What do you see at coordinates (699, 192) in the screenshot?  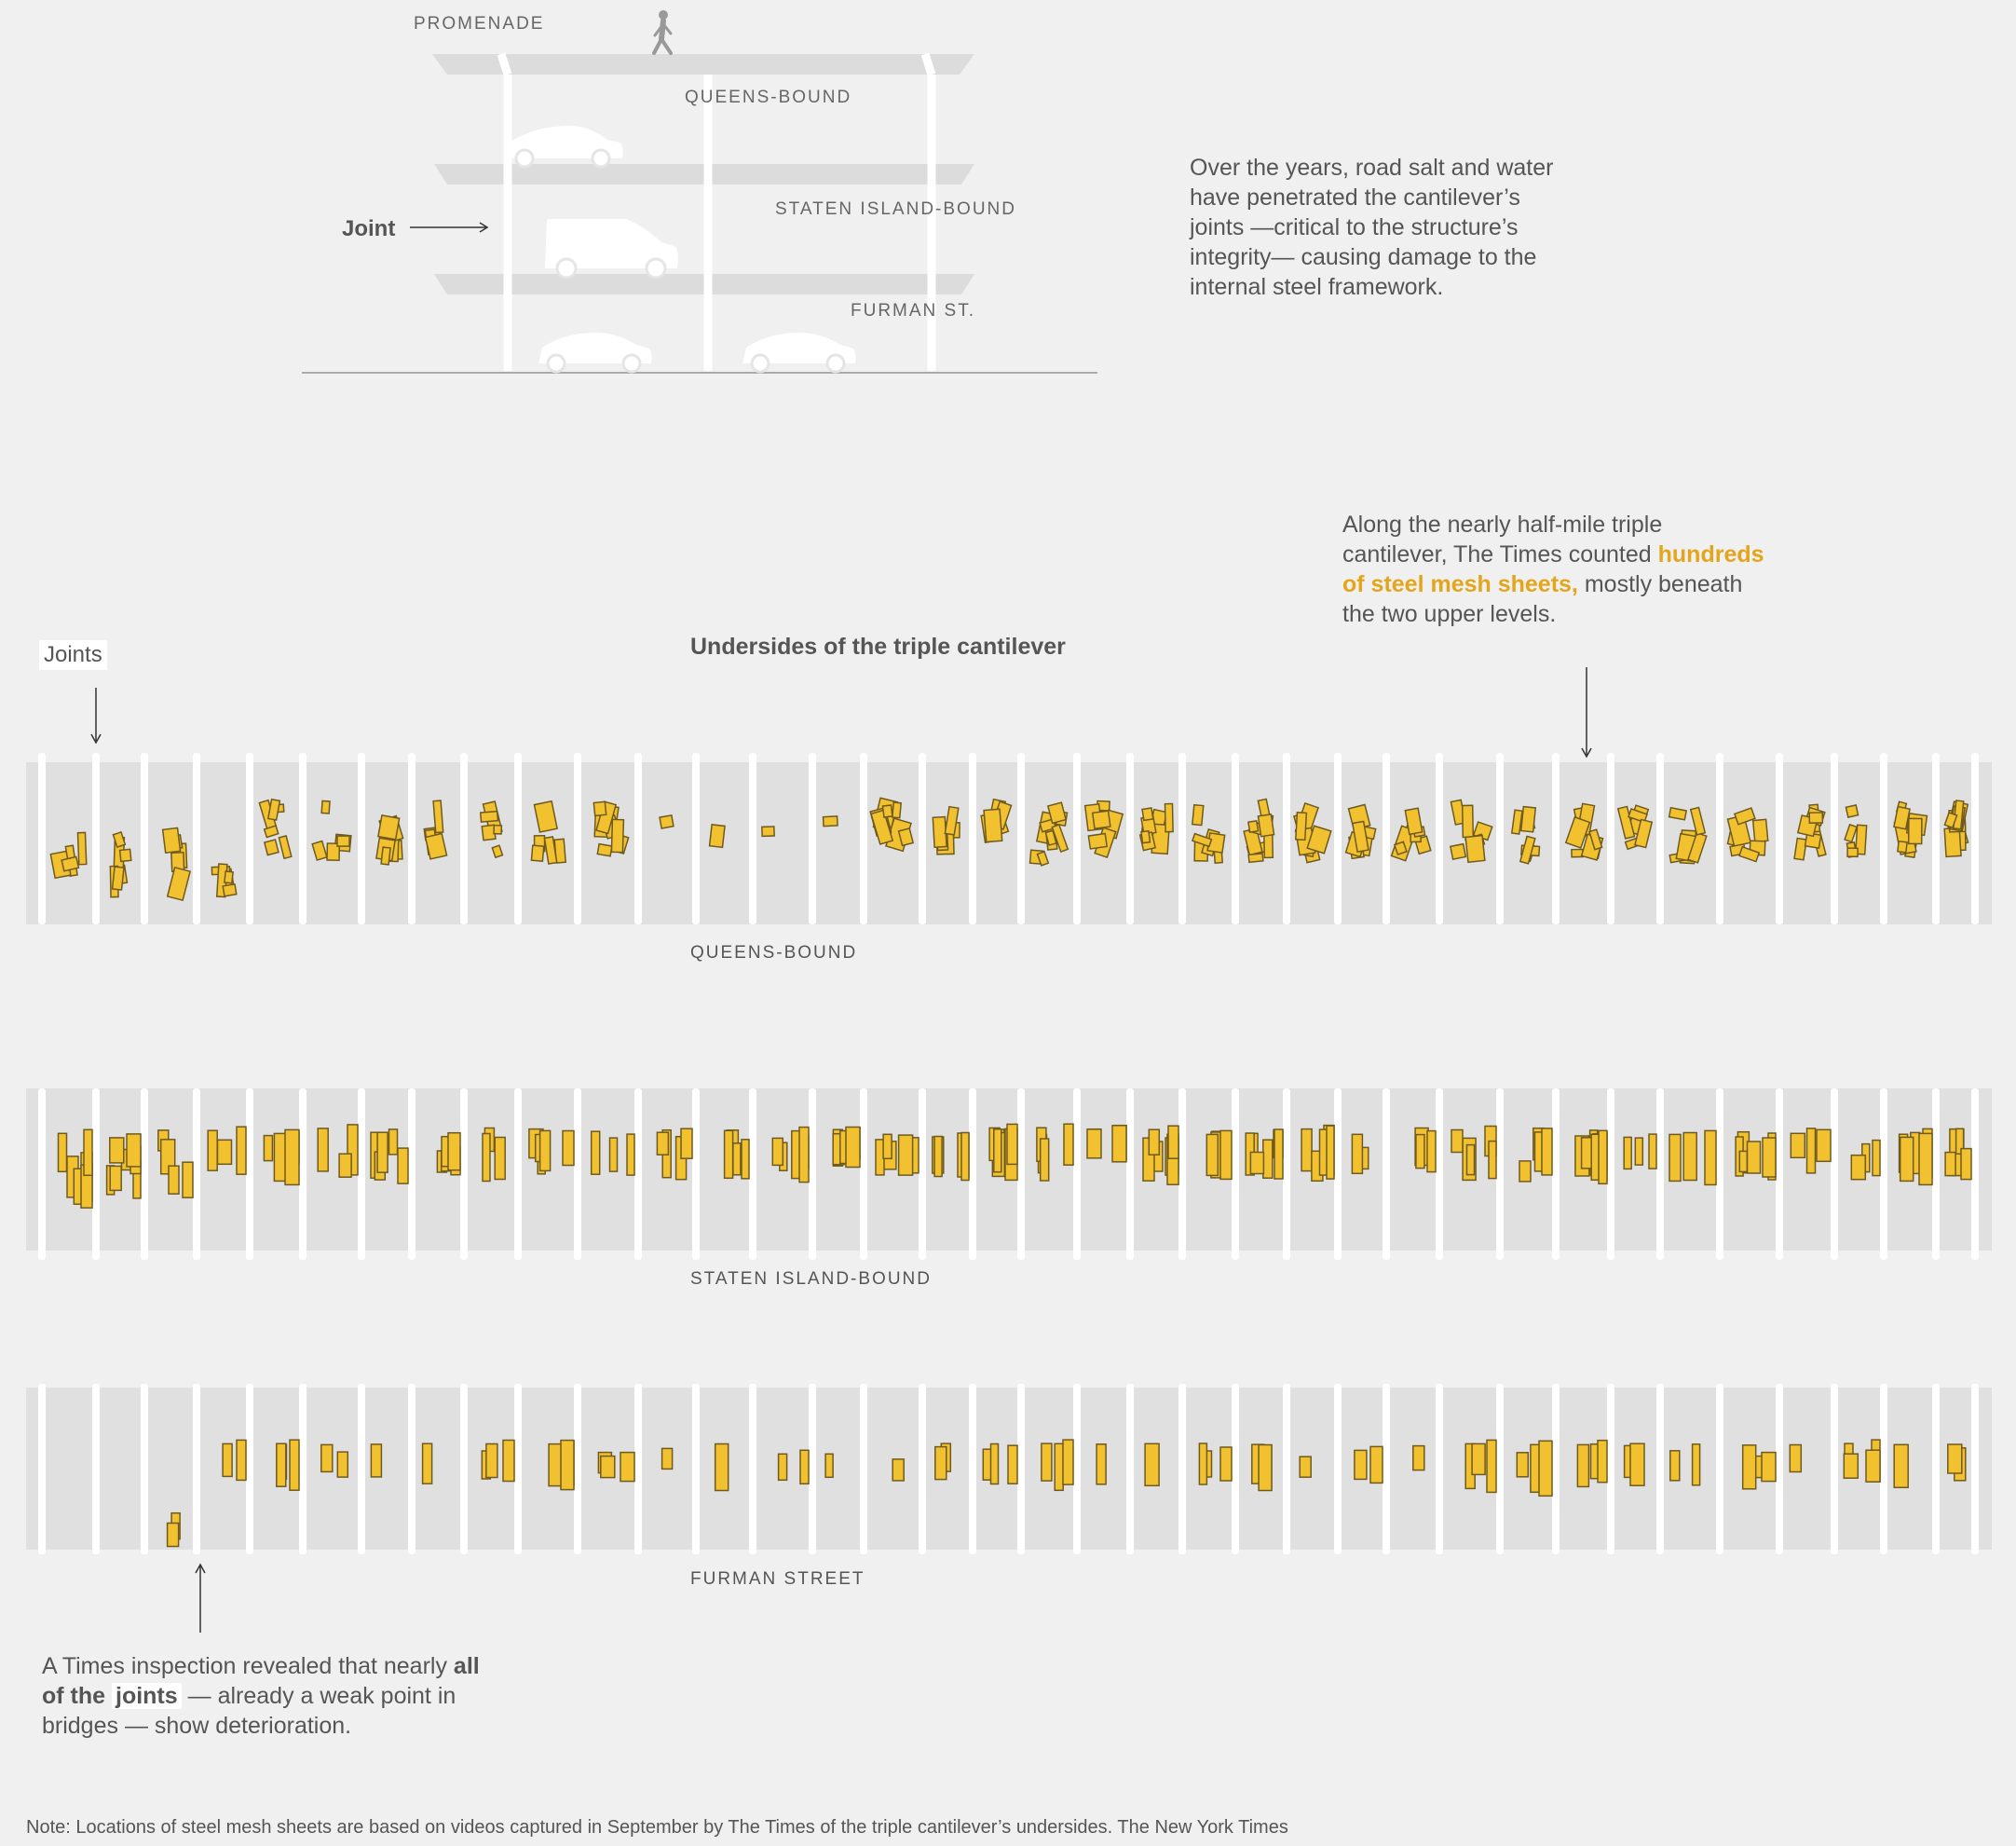 I see `cross-section-diagram` at bounding box center [699, 192].